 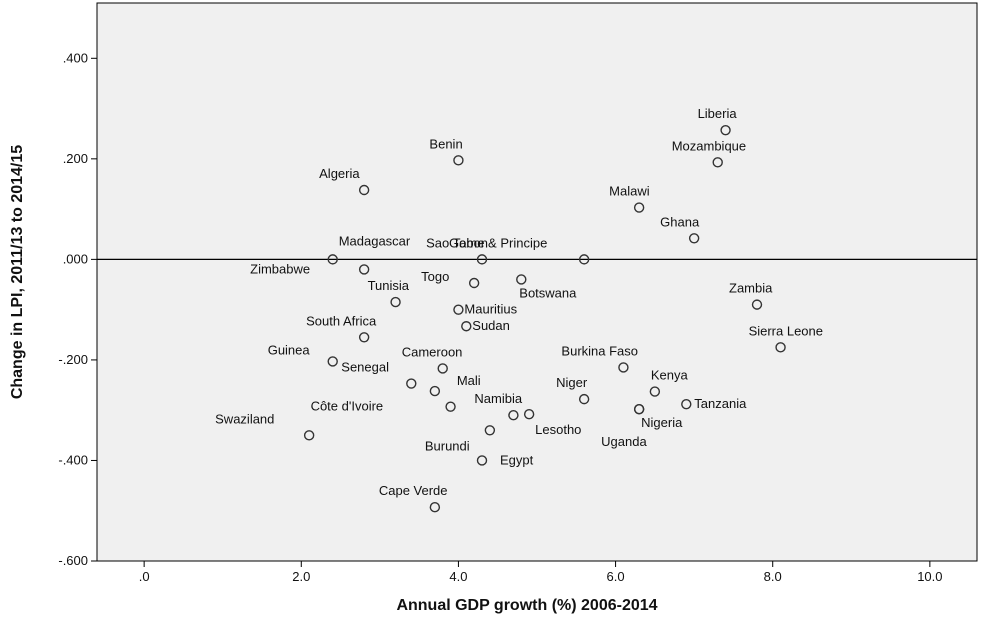 What do you see at coordinates (144, 576) in the screenshot?
I see `x-tick-label: .0` at bounding box center [144, 576].